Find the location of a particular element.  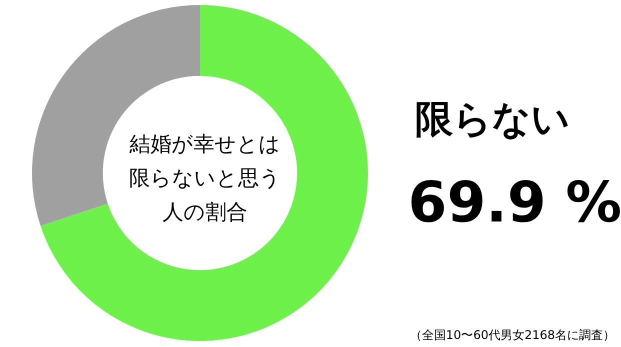

data-label: 69.9 % is located at coordinates (514, 203).